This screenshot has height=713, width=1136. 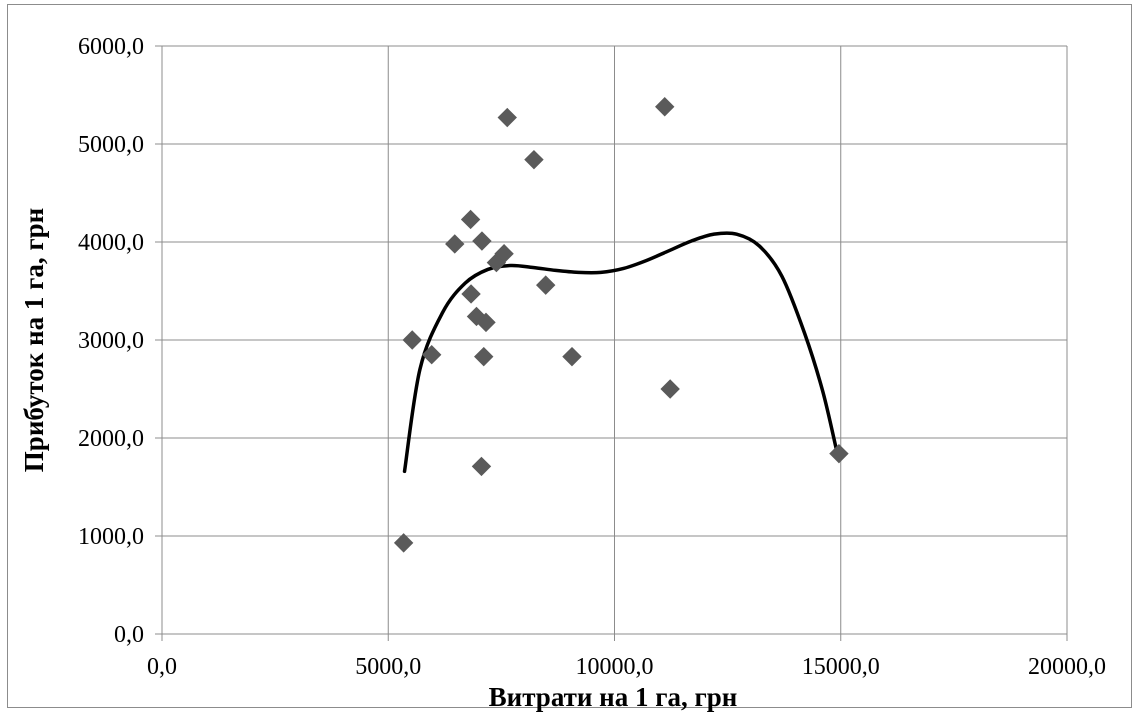 I want to click on x-tick-label: 5000,0, so click(x=388, y=667).